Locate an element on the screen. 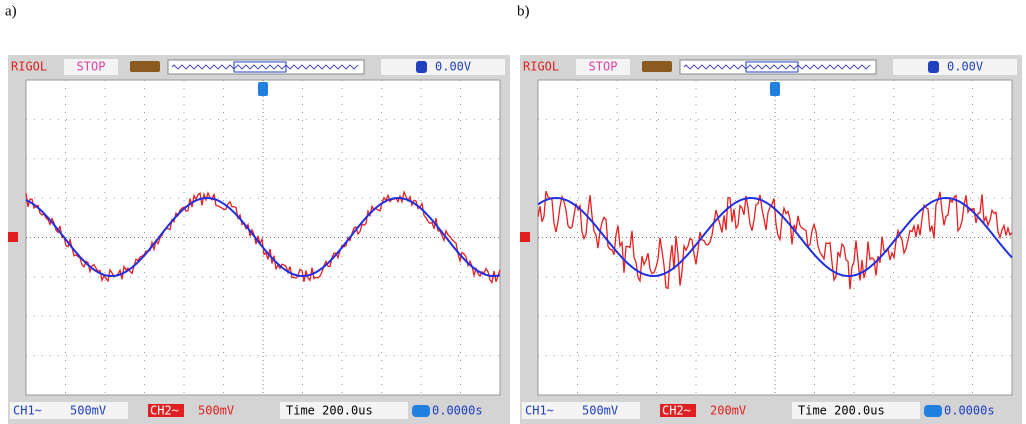  ch2-scale: 200mV is located at coordinates (728, 411).